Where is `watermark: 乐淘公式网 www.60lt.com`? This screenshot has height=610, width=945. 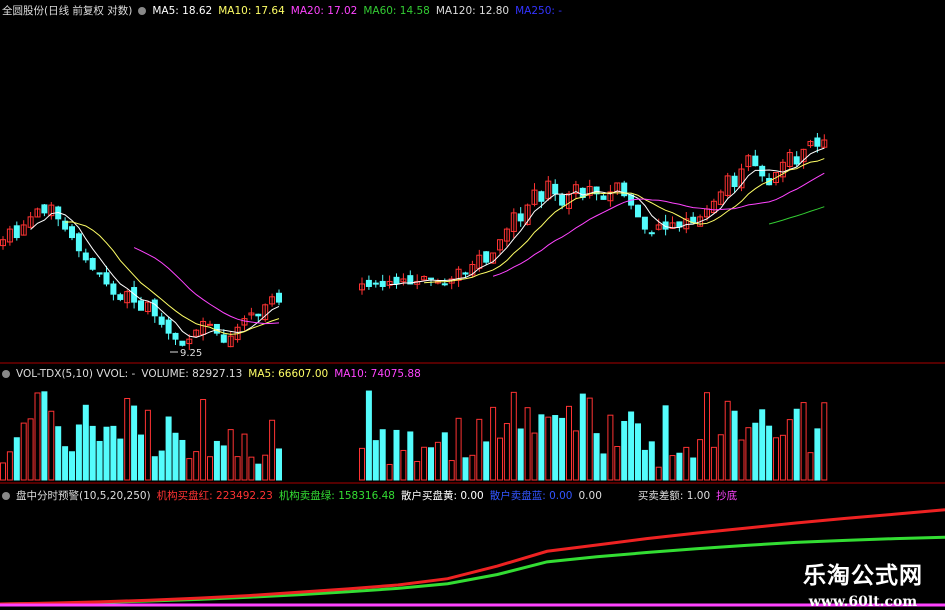
watermark: 乐淘公式网 www.60lt.com is located at coordinates (863, 583).